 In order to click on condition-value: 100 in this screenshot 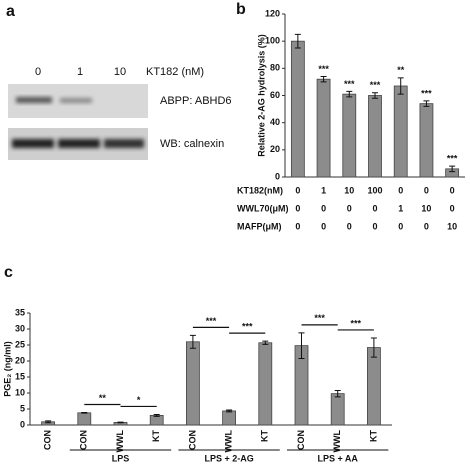, I will do `click(374, 190)`.